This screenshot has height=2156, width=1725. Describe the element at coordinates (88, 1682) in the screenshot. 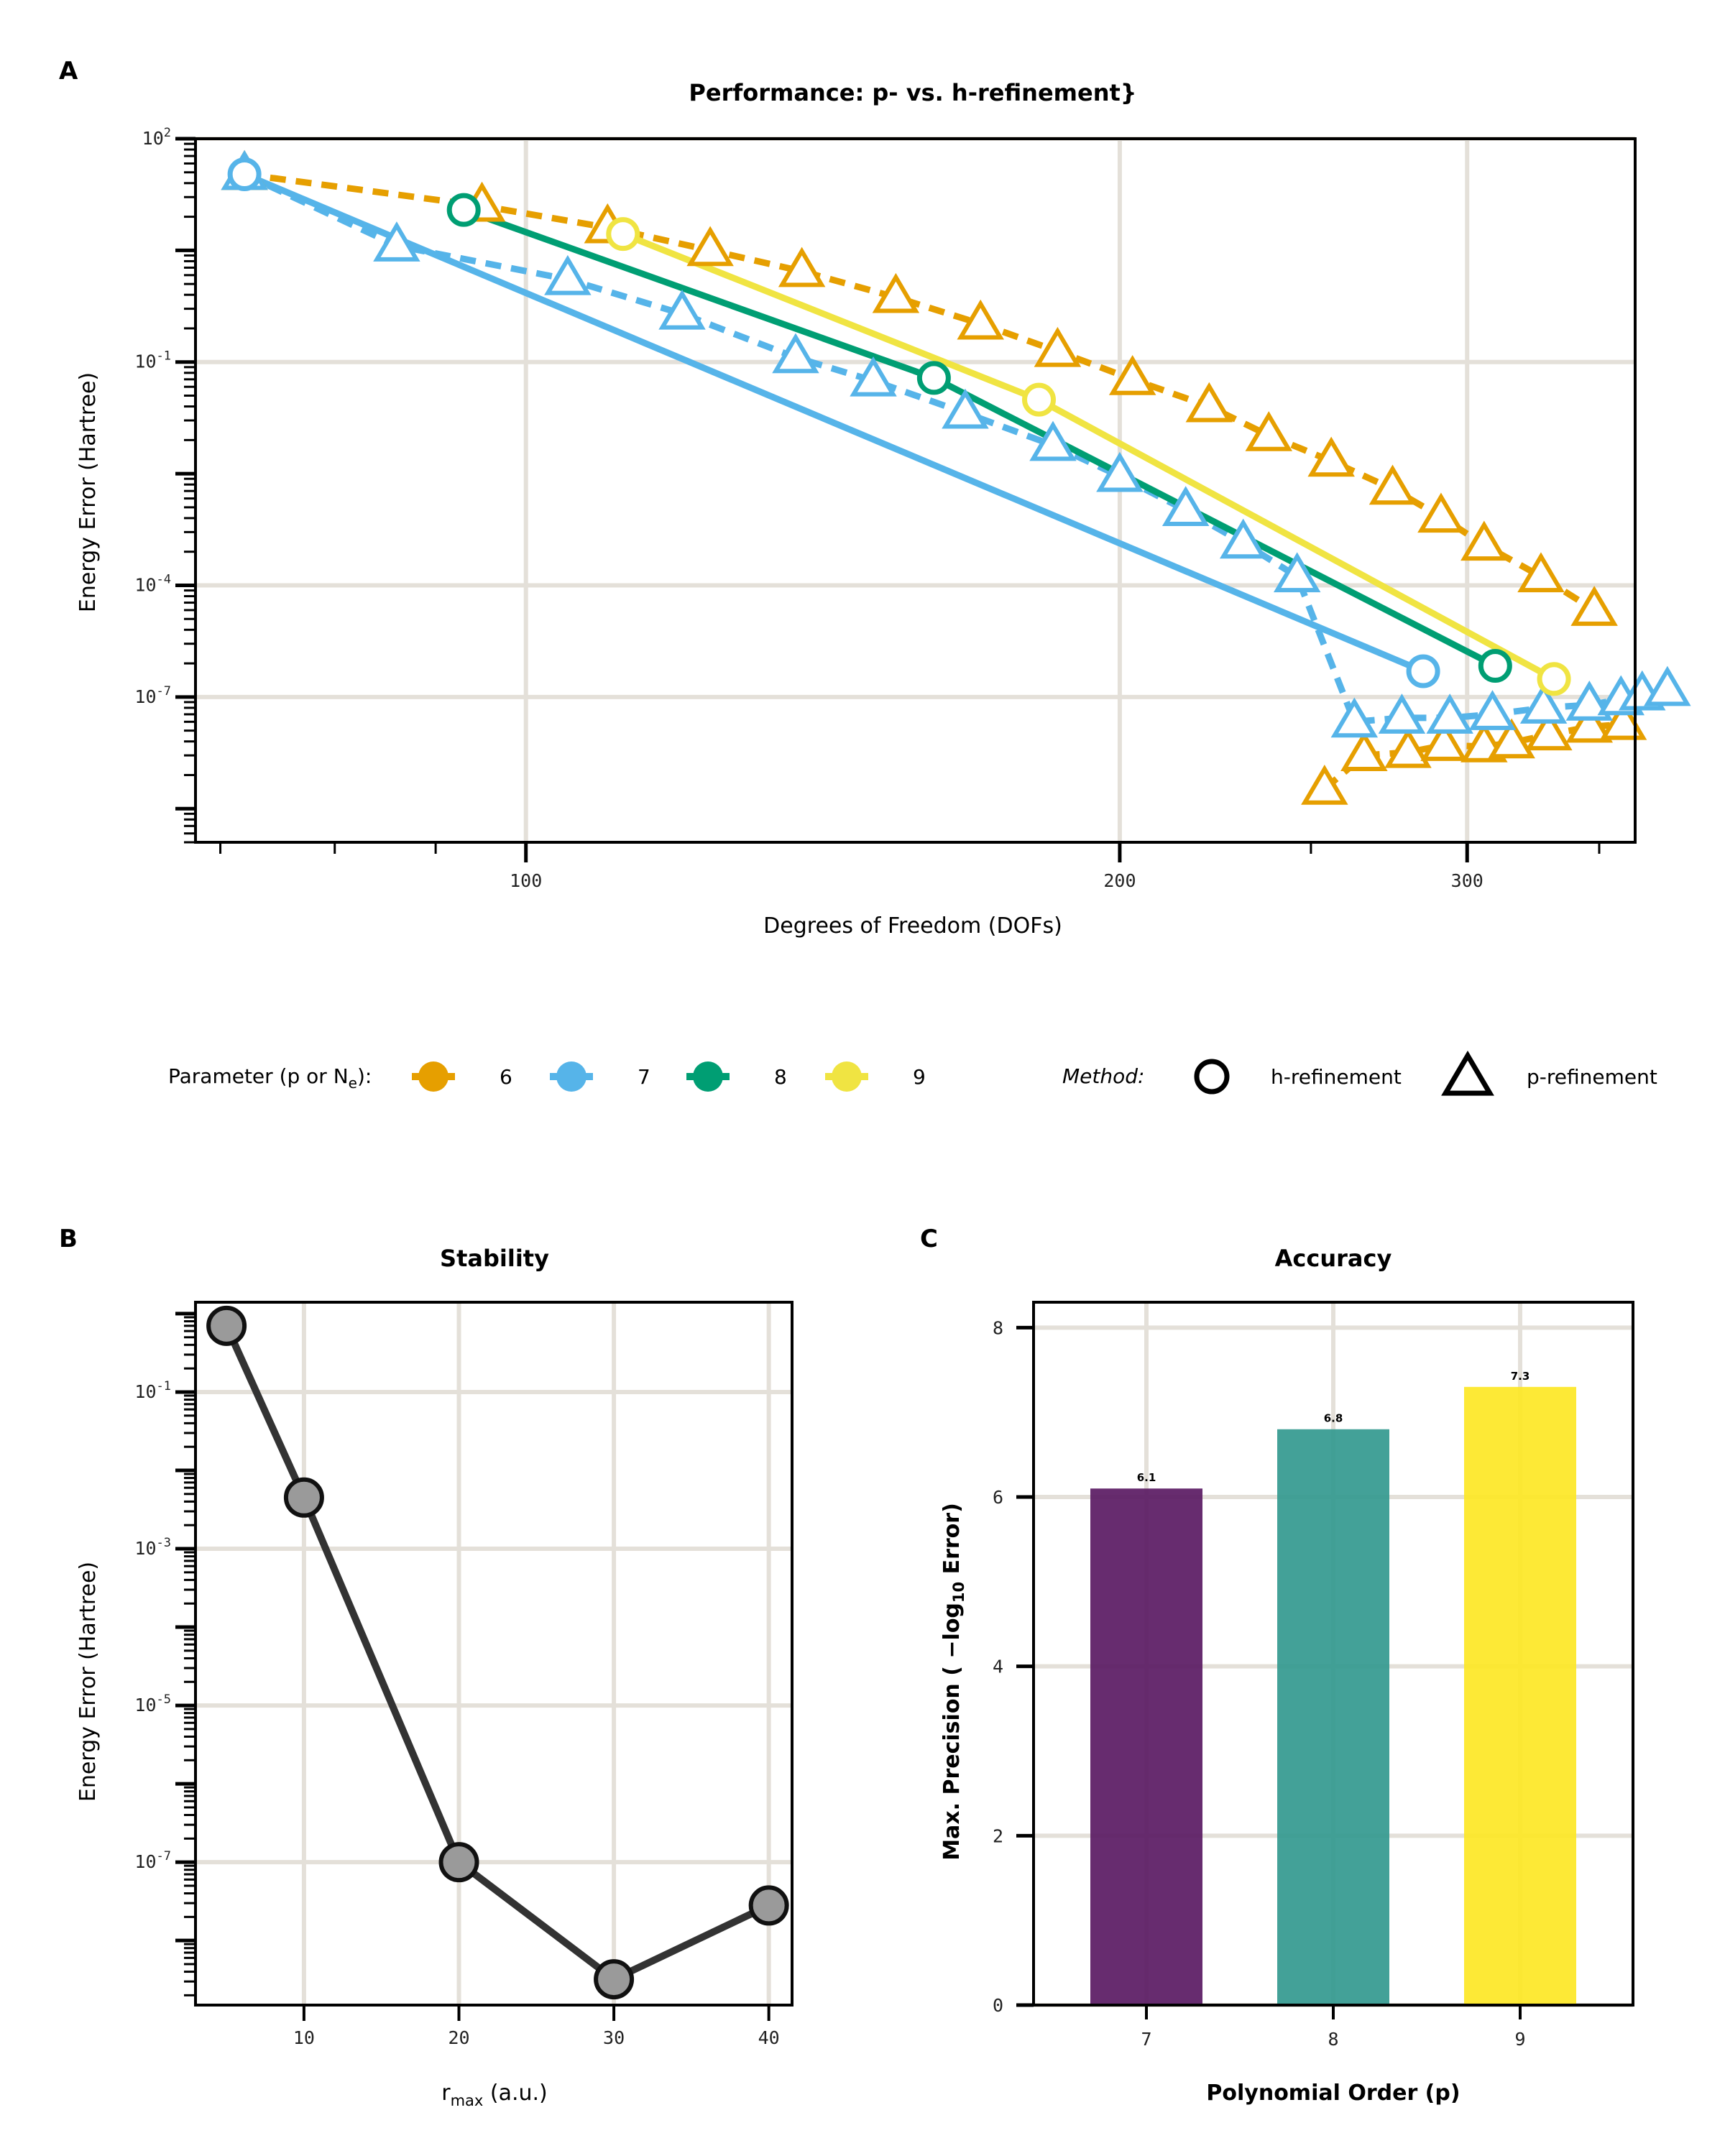

I see `panel-b-ylabel: Energy Error (Hartree)` at that location.